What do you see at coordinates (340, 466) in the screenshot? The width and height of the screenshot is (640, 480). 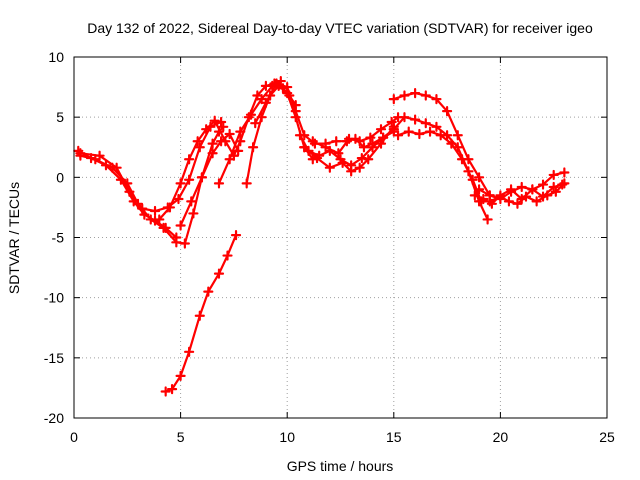 I see `x-axis-label: GPS time / hours` at bounding box center [340, 466].